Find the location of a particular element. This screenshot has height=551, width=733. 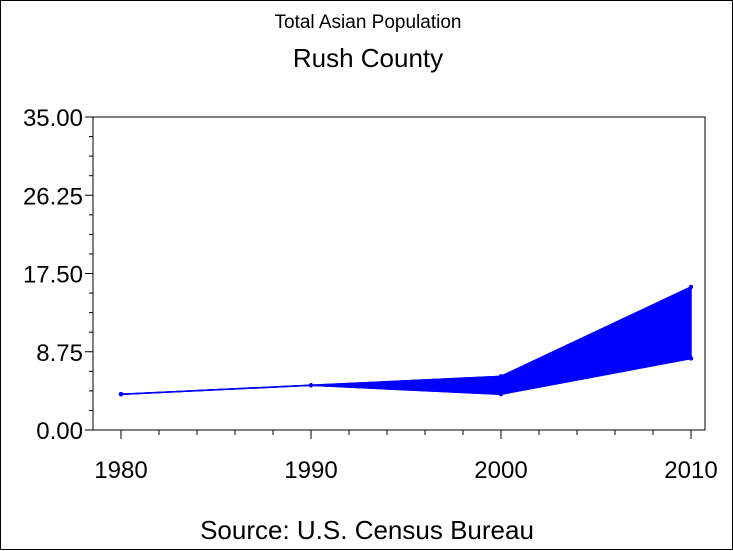

y-tick-label: 26.25 is located at coordinates (53, 196).